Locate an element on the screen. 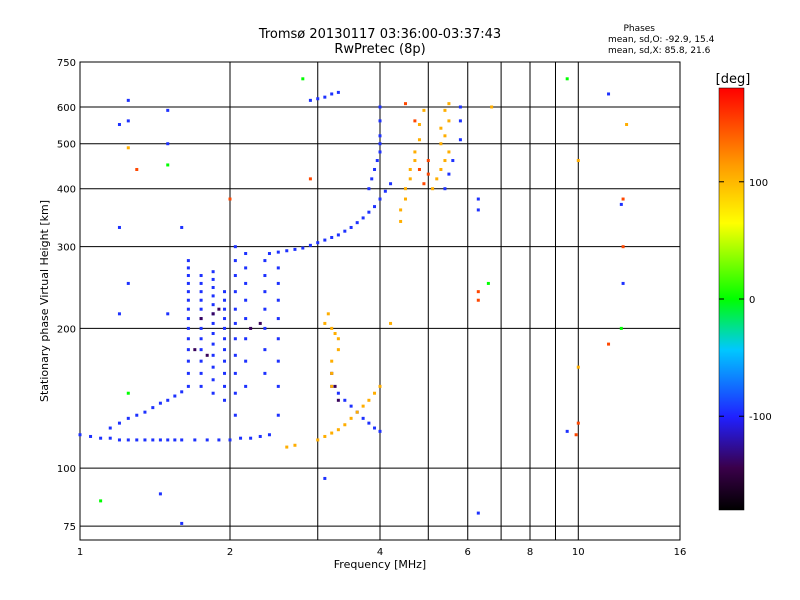 This screenshot has width=800, height=600. colorbar-ticks: 100 0 -100 is located at coordinates (745, 300).